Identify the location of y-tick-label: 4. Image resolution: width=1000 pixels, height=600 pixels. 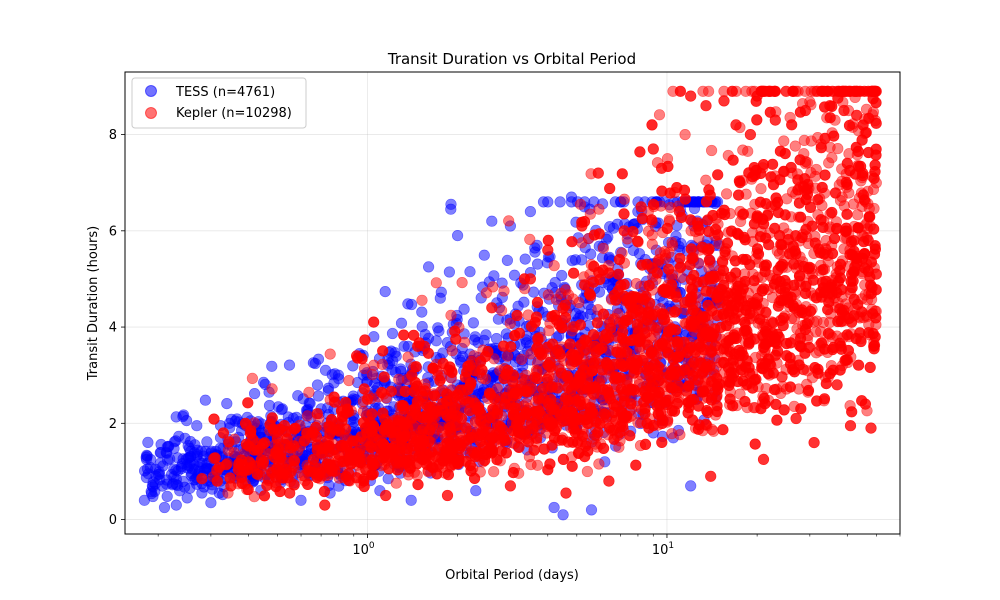
(113, 328).